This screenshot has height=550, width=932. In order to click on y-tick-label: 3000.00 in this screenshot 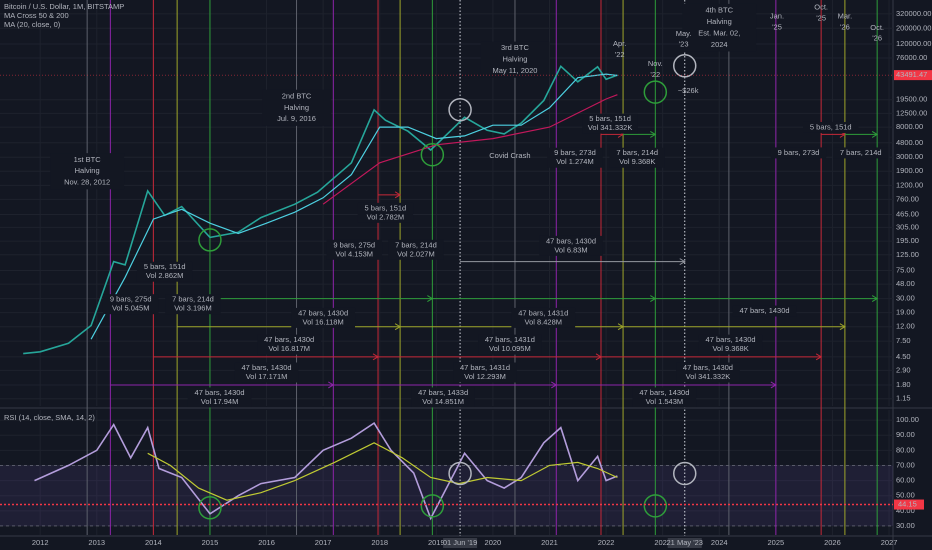, I will do `click(909, 156)`.